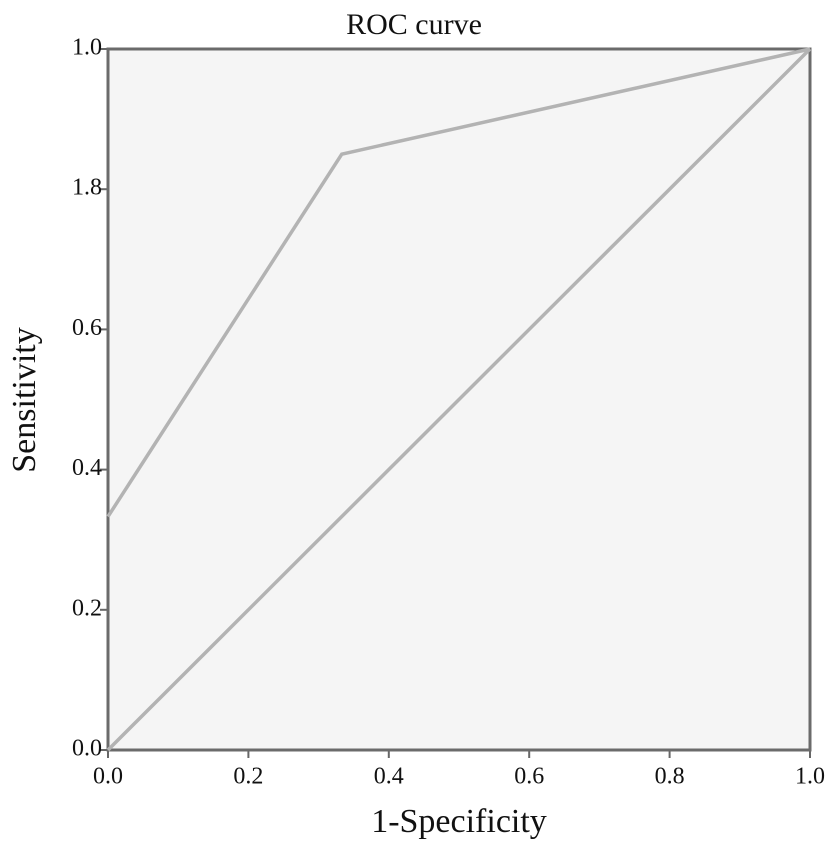 The width and height of the screenshot is (828, 847). Describe the element at coordinates (87, 608) in the screenshot. I see `y-tick-label: 0.2` at that location.